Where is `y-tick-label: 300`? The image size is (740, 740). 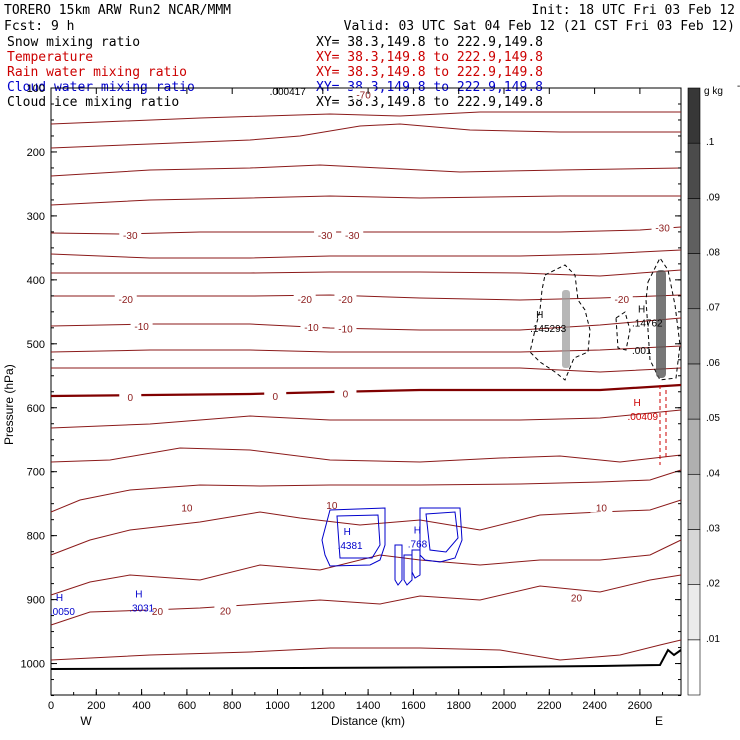 y-tick-label: 300 is located at coordinates (36, 217).